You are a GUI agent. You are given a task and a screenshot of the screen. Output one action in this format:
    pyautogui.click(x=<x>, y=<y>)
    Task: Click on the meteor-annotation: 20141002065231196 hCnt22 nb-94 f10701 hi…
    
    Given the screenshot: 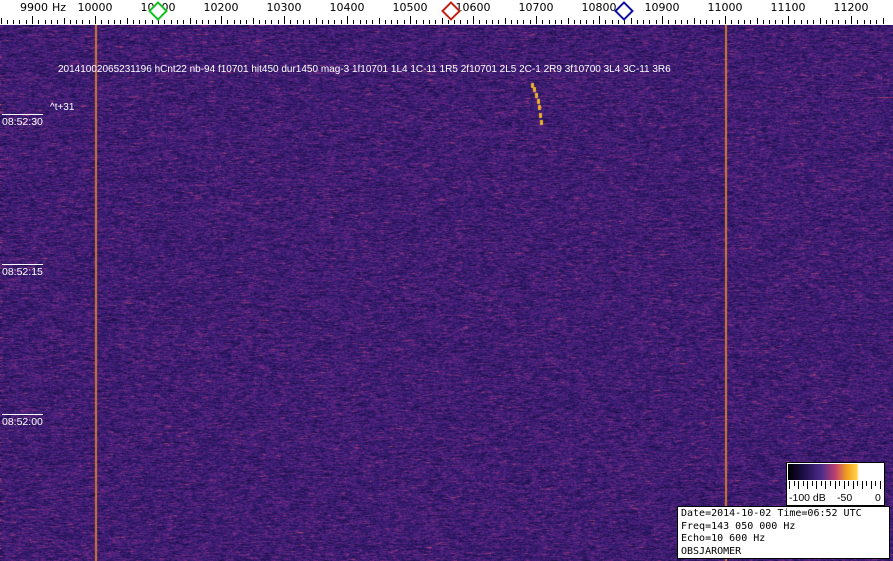 What is the action you would take?
    pyautogui.click(x=364, y=69)
    